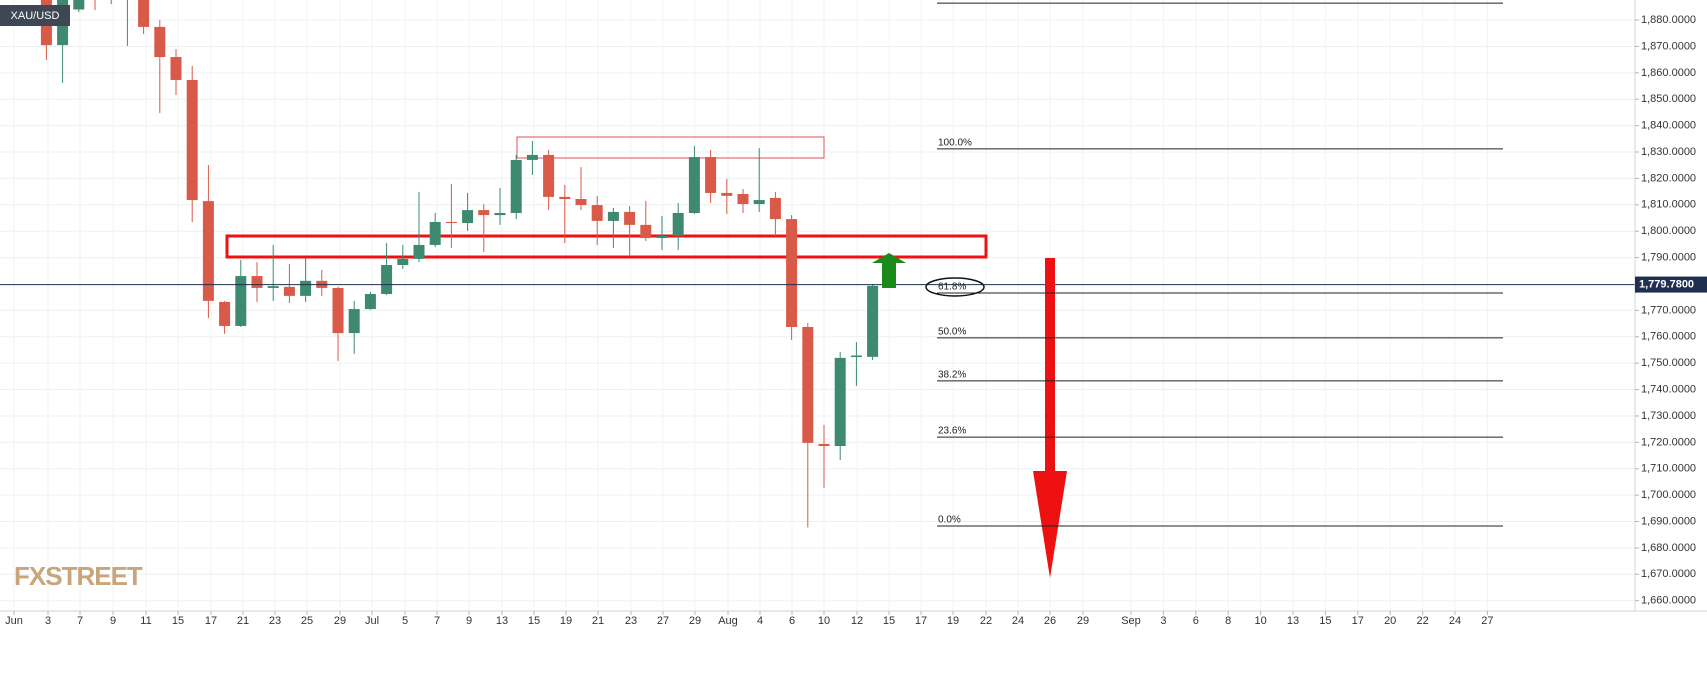 The width and height of the screenshot is (1707, 687). I want to click on y-tick-label: 1,880.0000, so click(1668, 20).